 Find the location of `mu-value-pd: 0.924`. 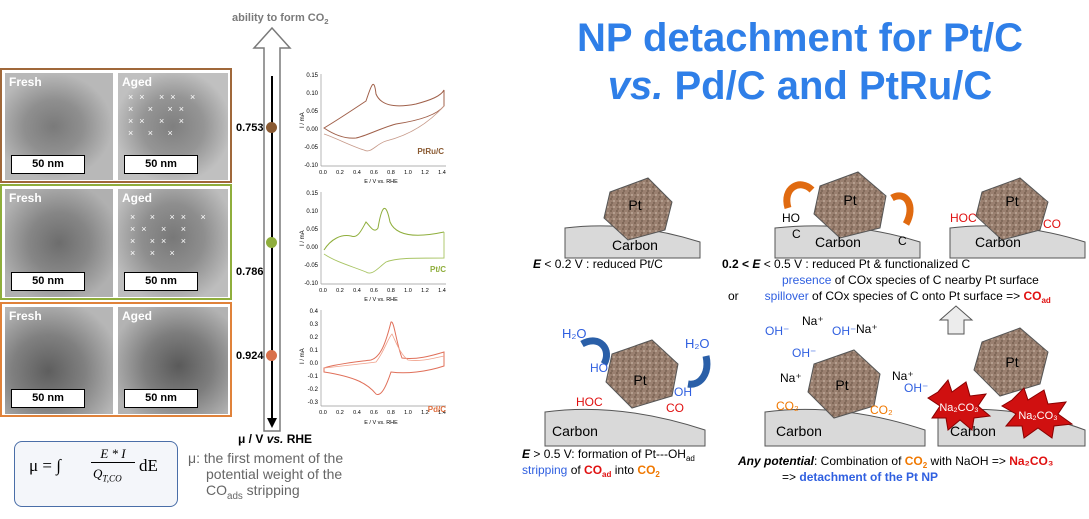

mu-value-pd: 0.924 is located at coordinates (250, 356).